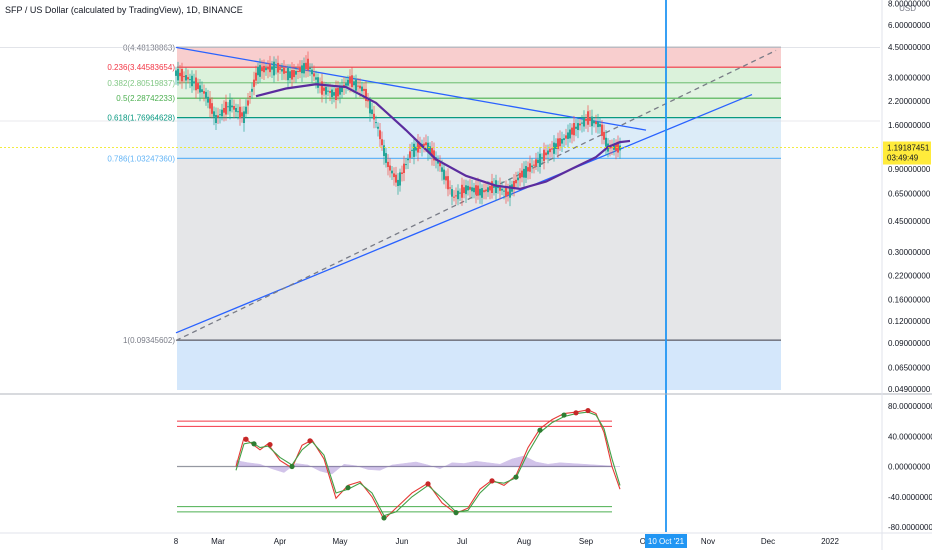 This screenshot has height=550, width=932. What do you see at coordinates (909, 299) in the screenshot?
I see `price-tick-label: 0.16000000` at bounding box center [909, 299].